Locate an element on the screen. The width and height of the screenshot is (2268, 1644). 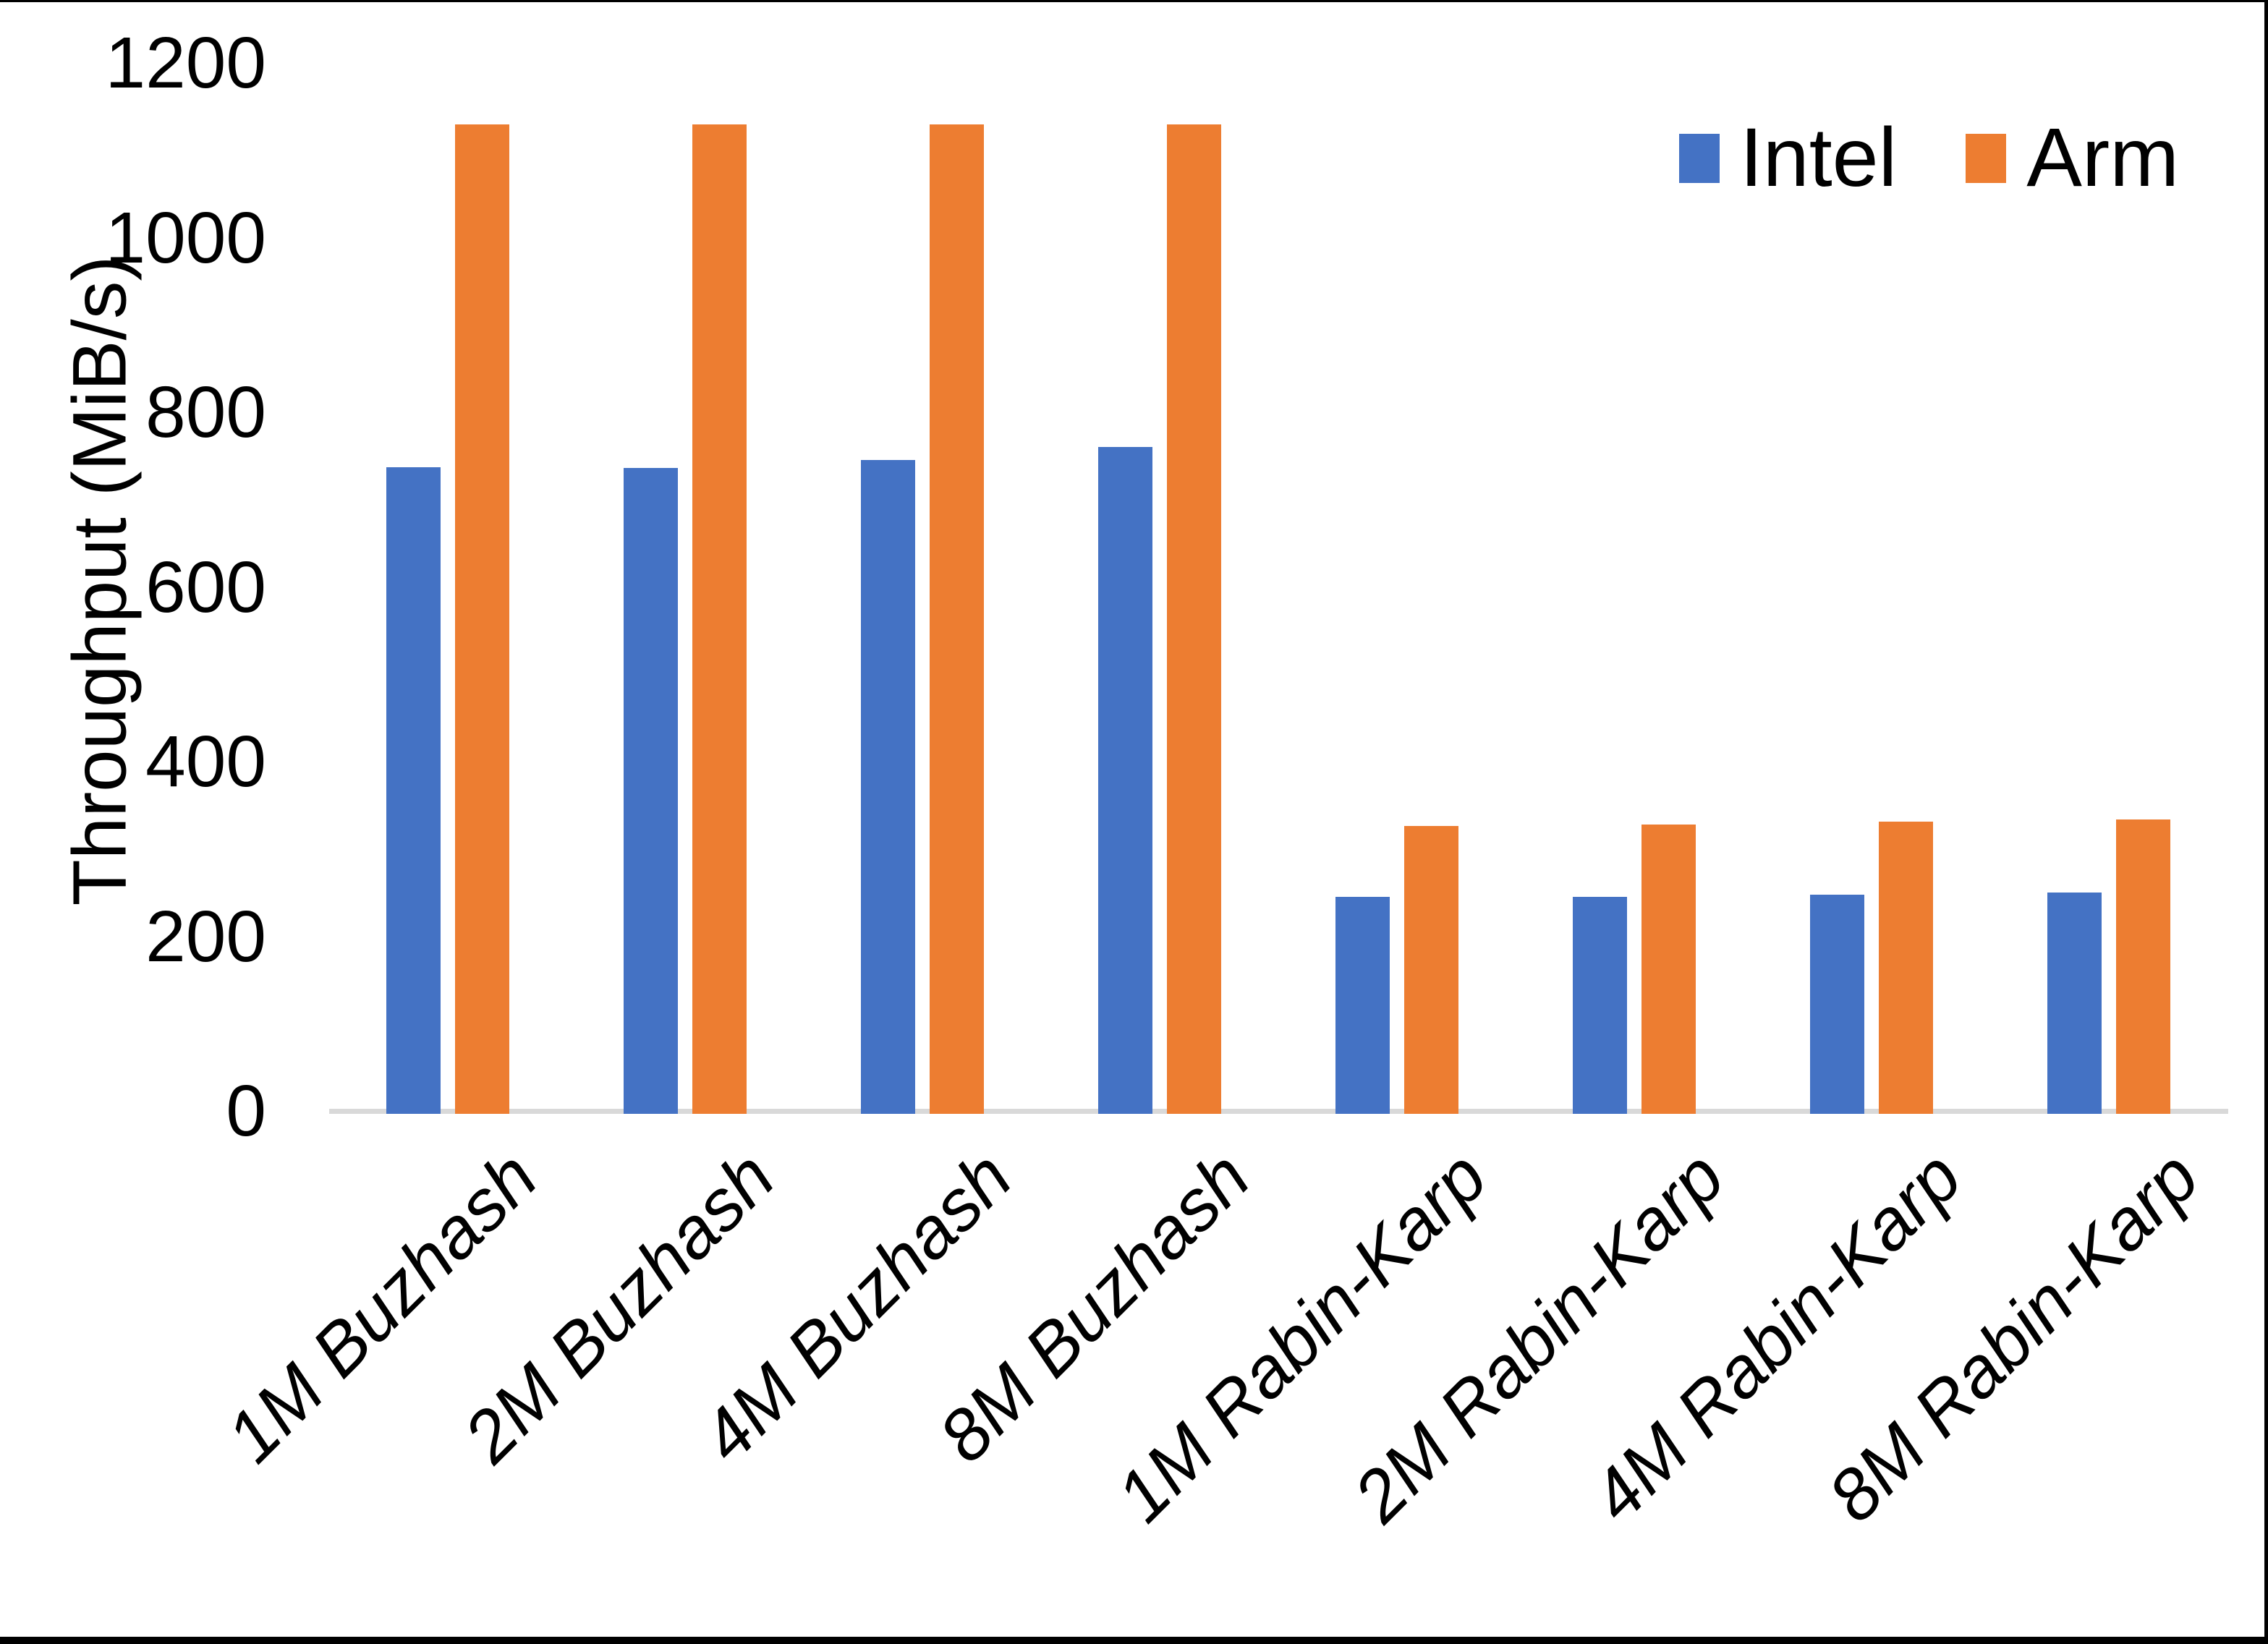
y-tick-label-200: 200 is located at coordinates (205, 936).